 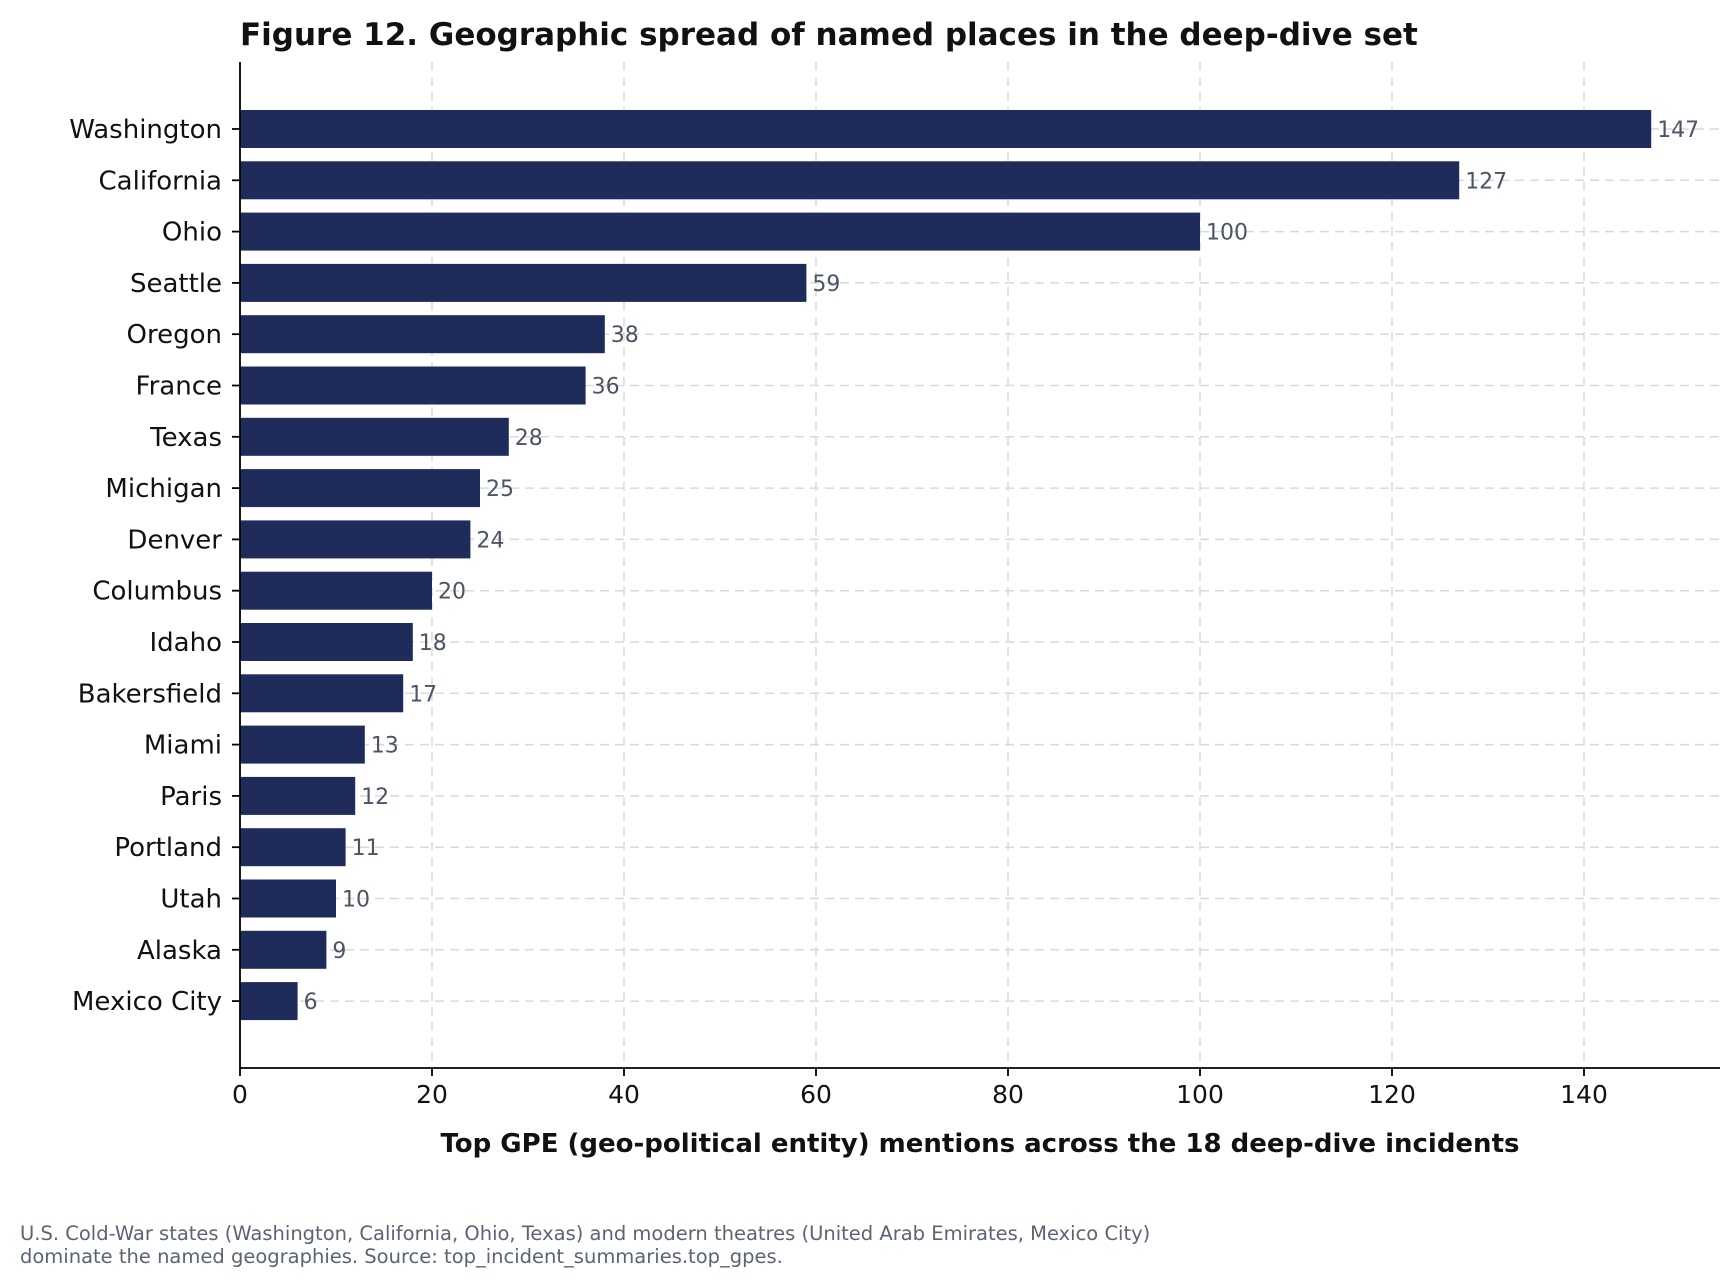 I want to click on value-label-miami: 13, so click(x=385, y=746).